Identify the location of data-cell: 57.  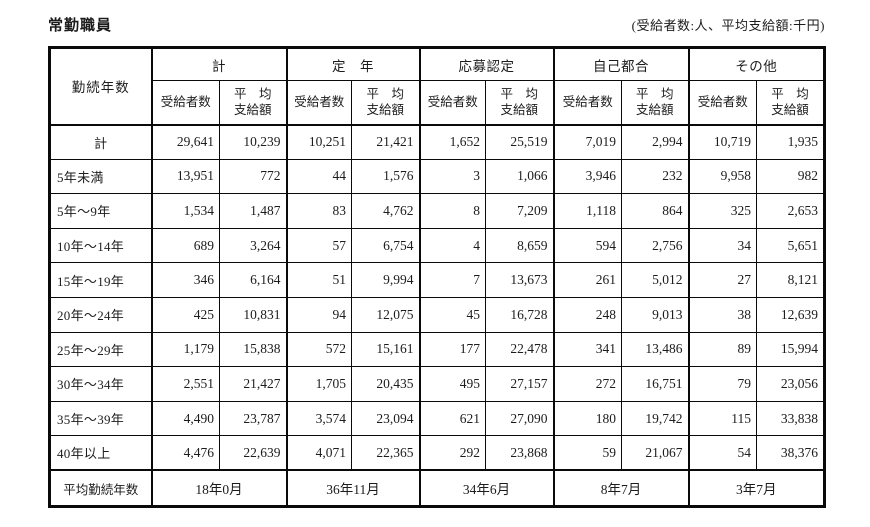
(318, 245).